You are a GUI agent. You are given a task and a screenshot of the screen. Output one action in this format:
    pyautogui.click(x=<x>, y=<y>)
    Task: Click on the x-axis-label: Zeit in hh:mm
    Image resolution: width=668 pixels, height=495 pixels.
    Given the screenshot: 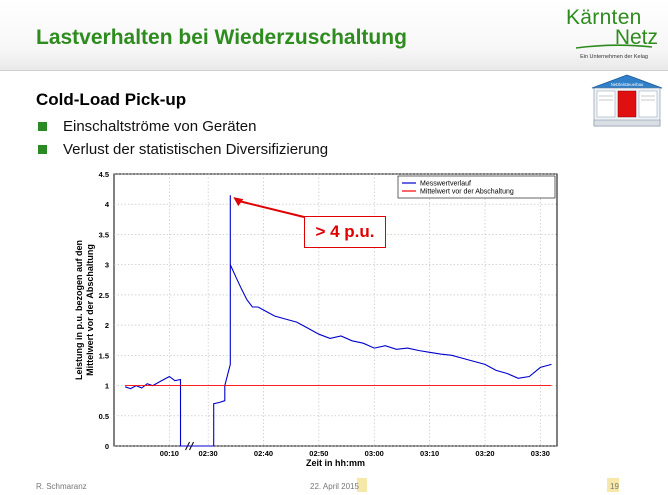 What is the action you would take?
    pyautogui.click(x=335, y=463)
    